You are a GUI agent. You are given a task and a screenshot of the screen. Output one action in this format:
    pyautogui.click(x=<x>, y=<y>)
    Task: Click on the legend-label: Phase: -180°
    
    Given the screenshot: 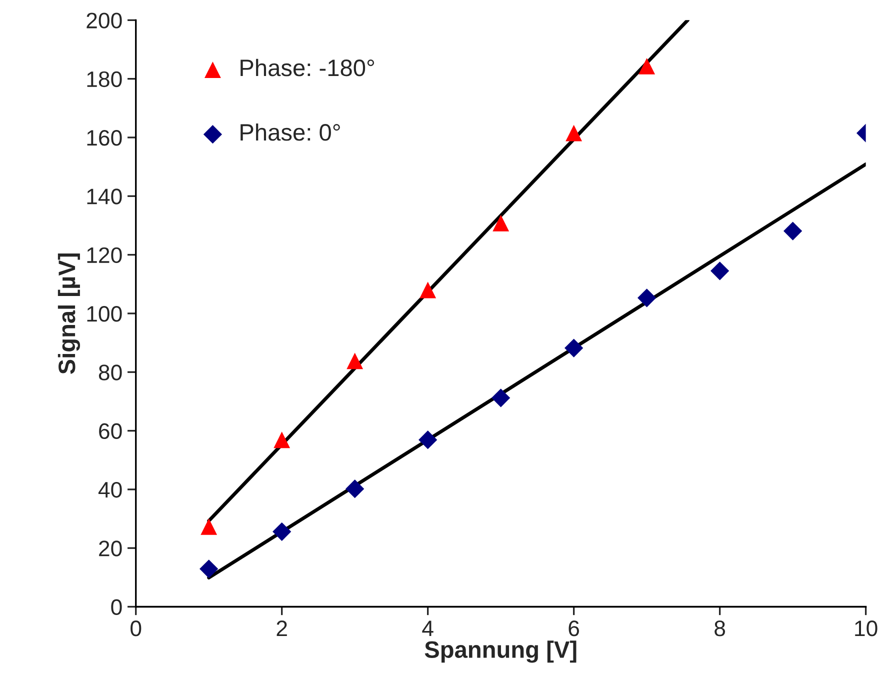 What is the action you would take?
    pyautogui.click(x=307, y=67)
    